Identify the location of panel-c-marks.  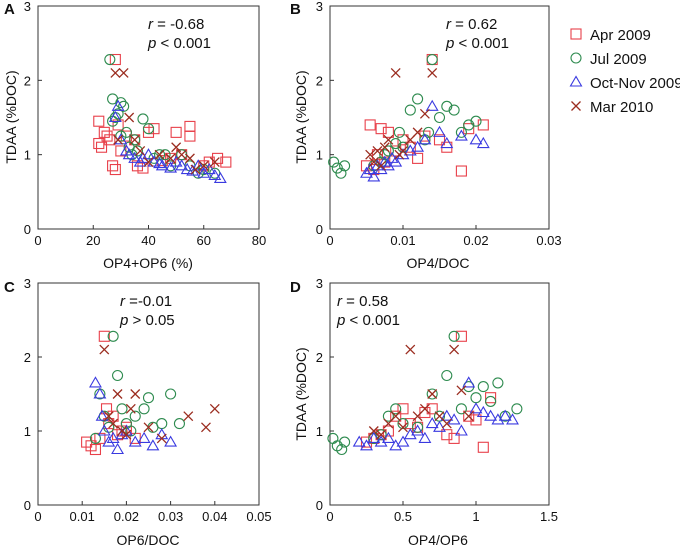
(150, 393).